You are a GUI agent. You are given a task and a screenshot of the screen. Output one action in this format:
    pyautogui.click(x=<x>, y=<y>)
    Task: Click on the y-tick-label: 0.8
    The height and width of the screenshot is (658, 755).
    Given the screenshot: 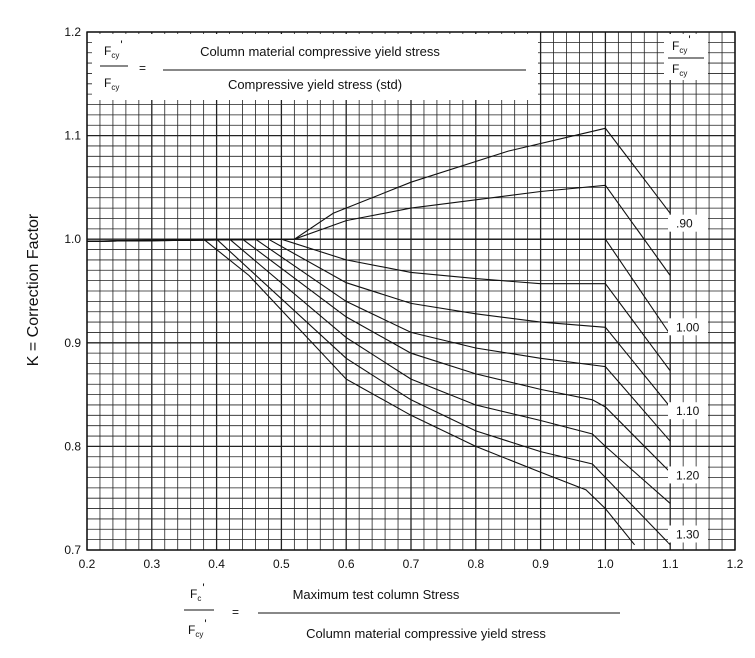 What is the action you would take?
    pyautogui.click(x=72, y=446)
    